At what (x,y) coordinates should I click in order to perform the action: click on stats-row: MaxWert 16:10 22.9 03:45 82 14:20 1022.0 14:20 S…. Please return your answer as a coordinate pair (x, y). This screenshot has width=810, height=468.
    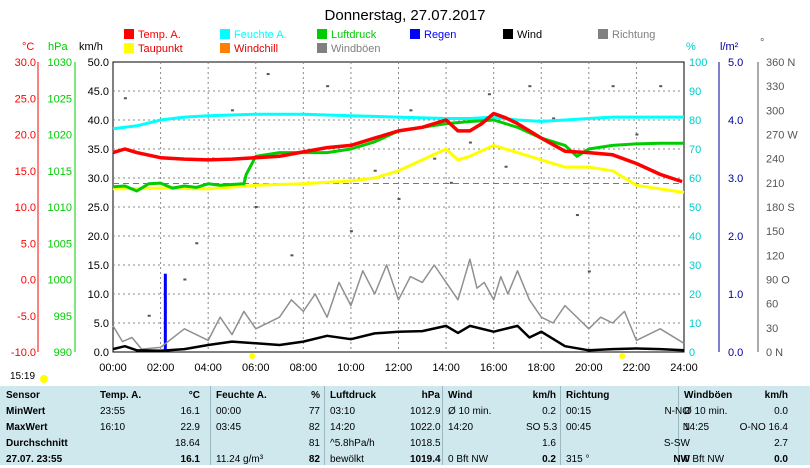
    Looking at the image, I should click on (405, 428).